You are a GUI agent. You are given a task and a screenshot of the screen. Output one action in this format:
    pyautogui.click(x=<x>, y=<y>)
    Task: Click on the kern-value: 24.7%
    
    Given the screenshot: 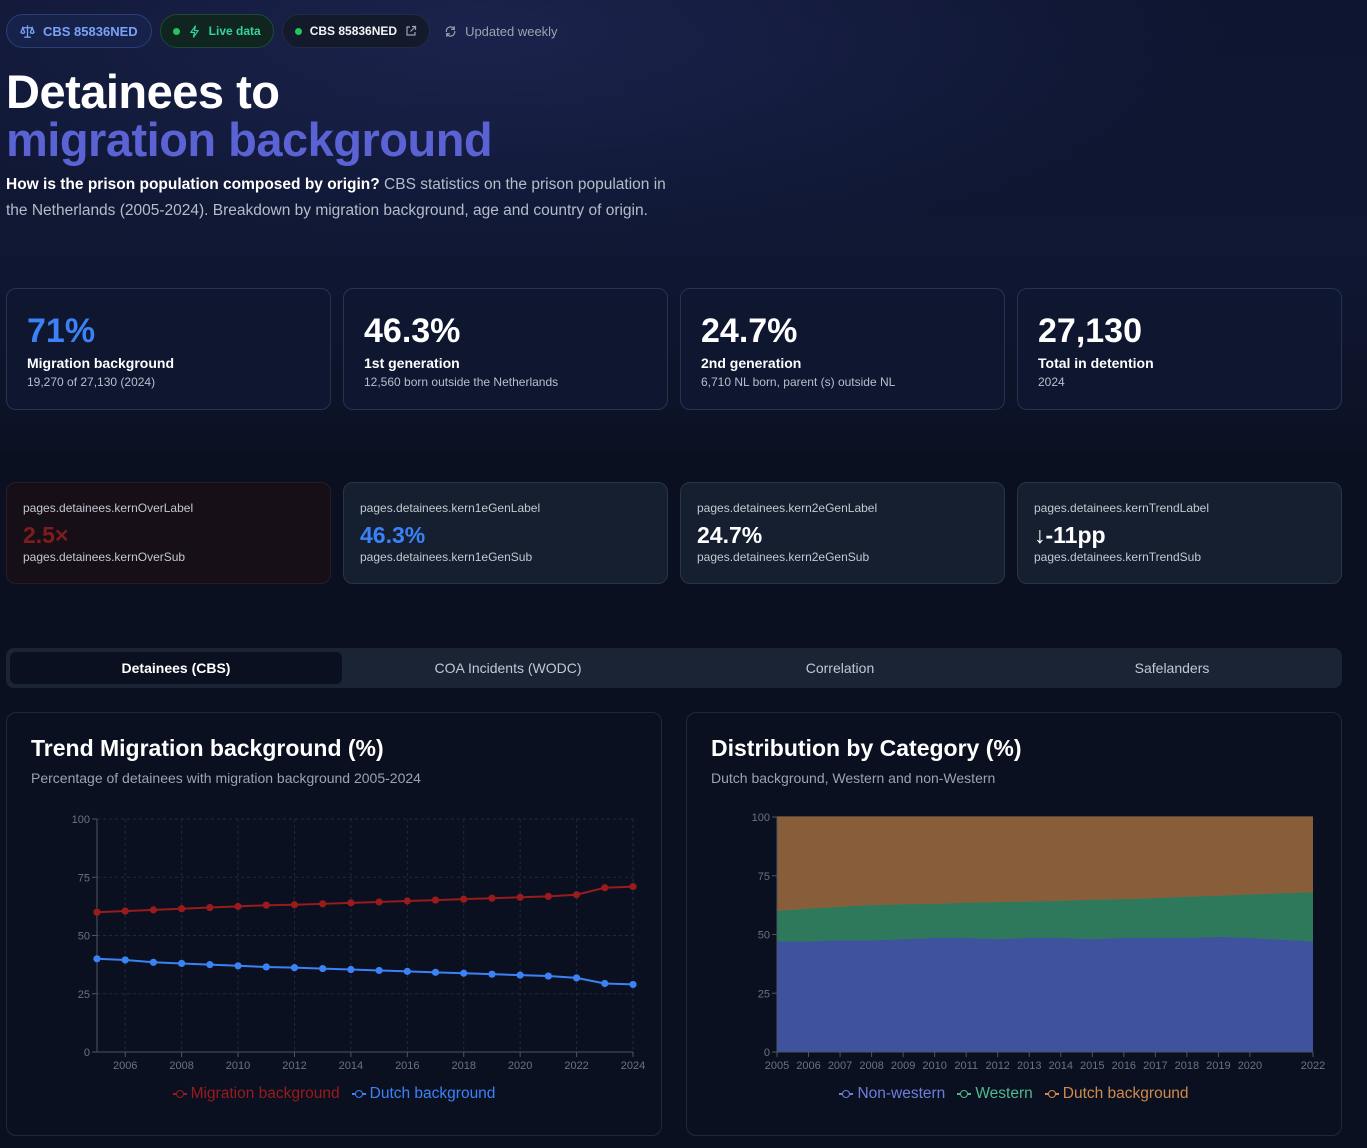 What is the action you would take?
    pyautogui.click(x=730, y=535)
    